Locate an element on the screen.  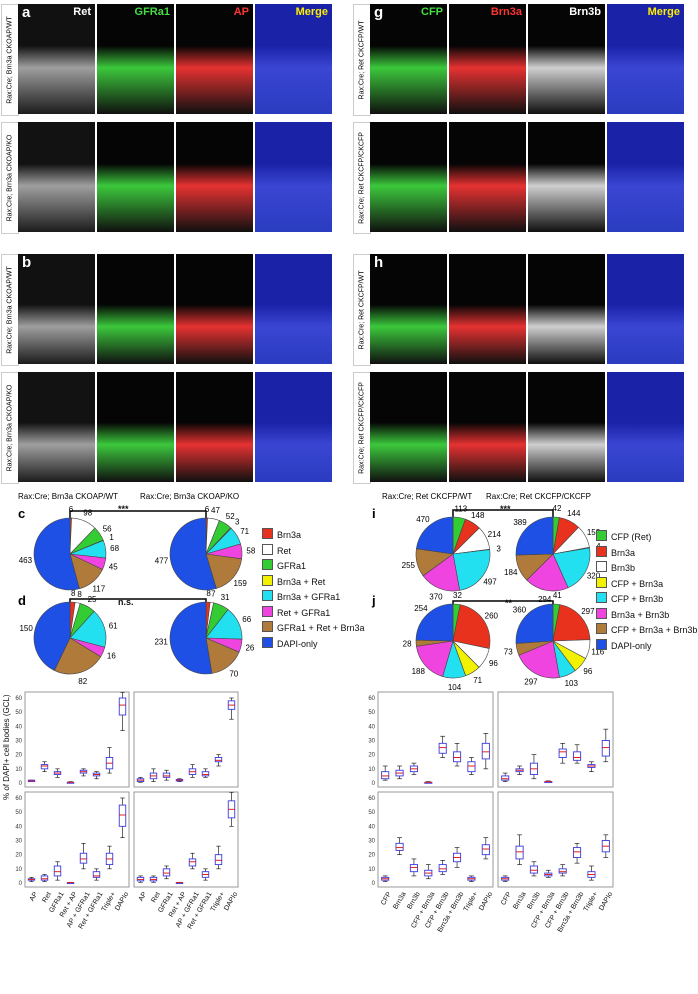
micrograph-a-r1-c2 is located at coordinates (214, 177).